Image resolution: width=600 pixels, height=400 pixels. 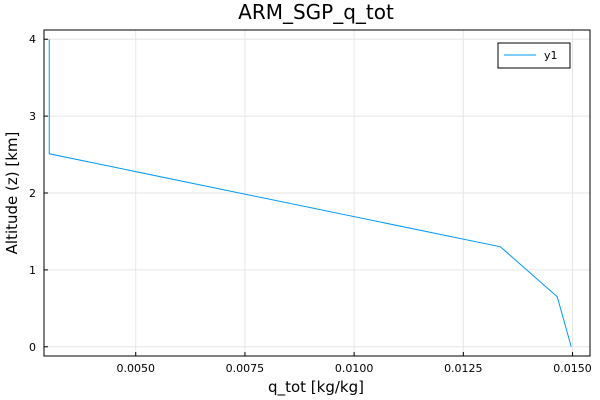 What do you see at coordinates (463, 368) in the screenshot?
I see `x-tick-label: 0.0125` at bounding box center [463, 368].